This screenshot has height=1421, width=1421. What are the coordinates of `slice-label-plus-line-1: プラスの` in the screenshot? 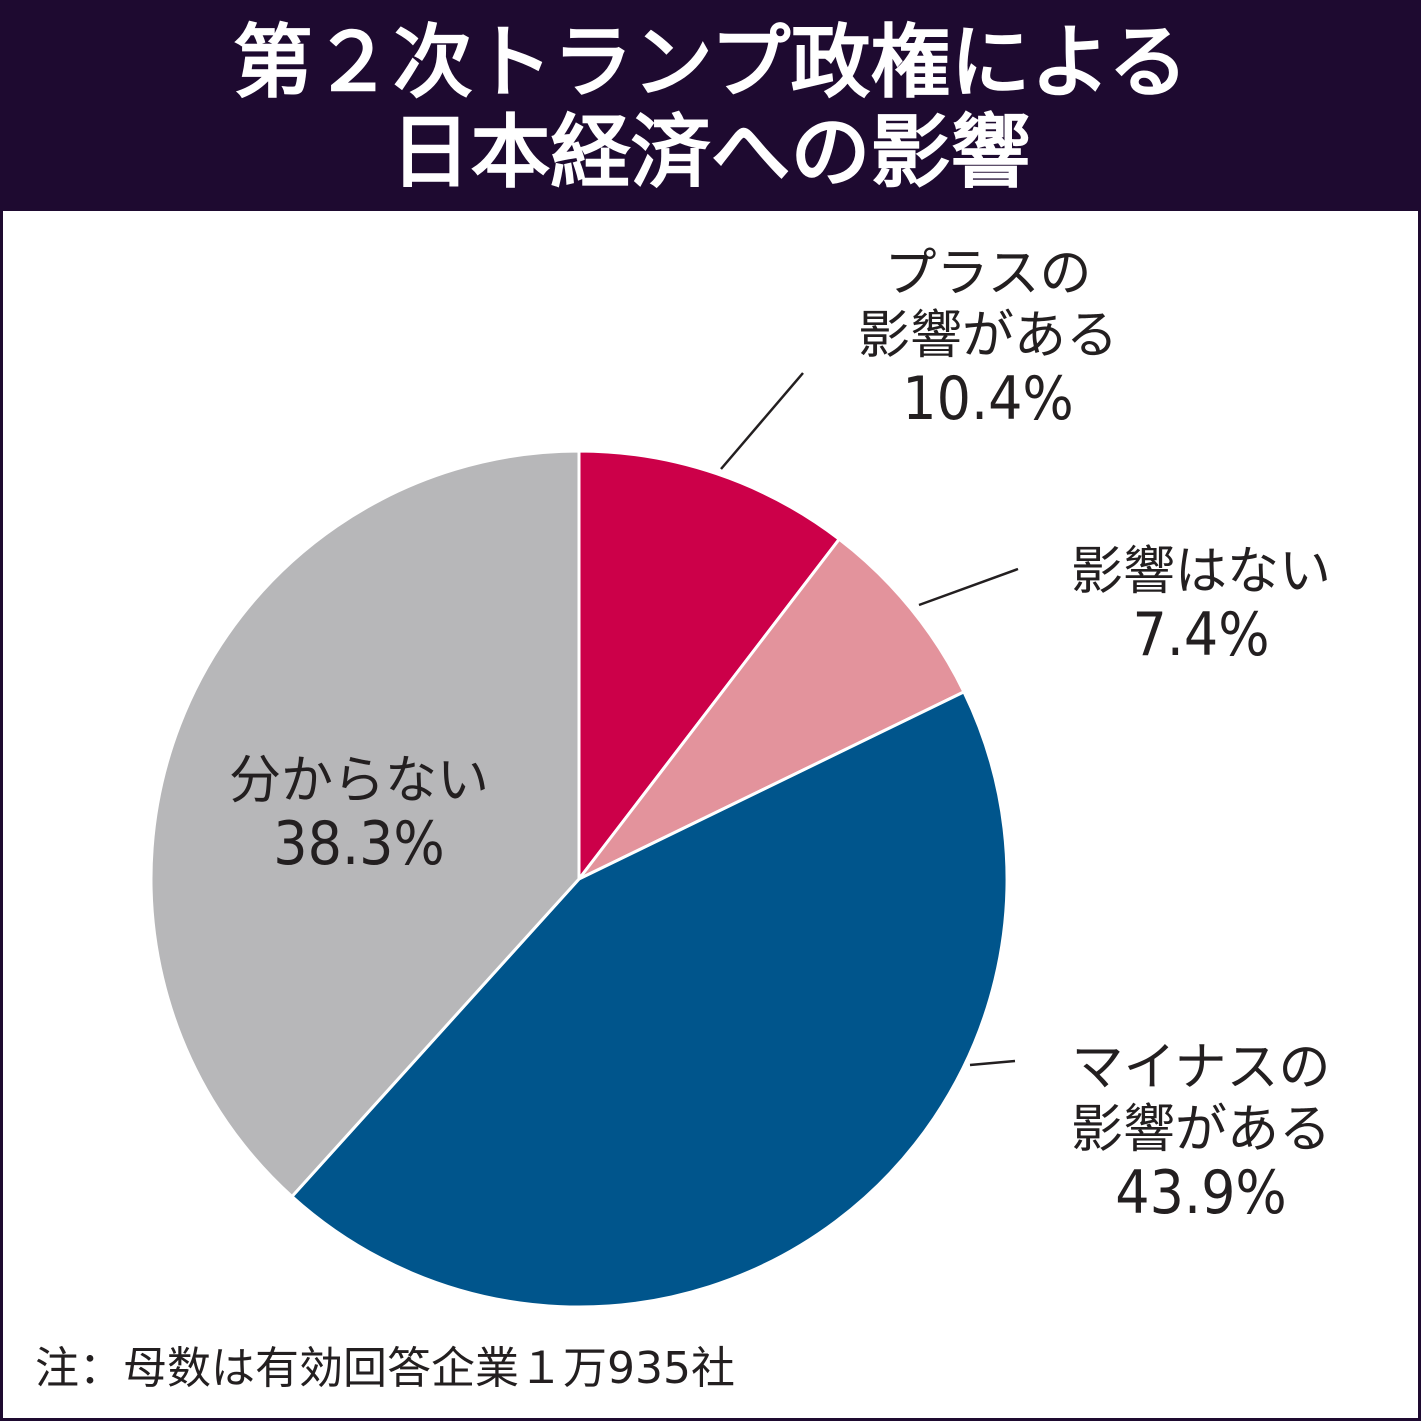 It's located at (988, 274).